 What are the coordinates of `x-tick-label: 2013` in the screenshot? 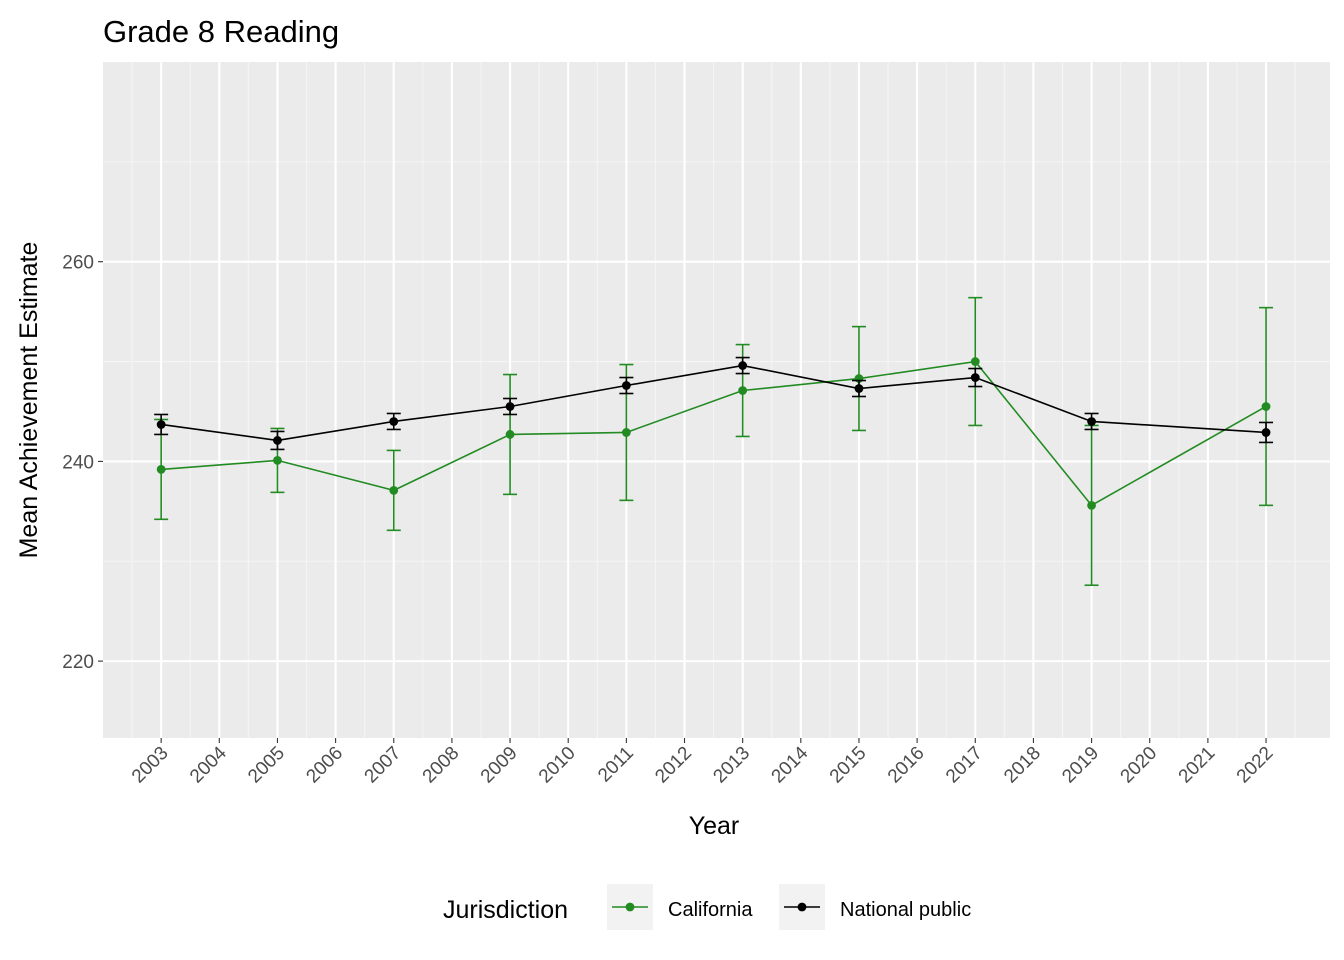 It's located at (731, 765).